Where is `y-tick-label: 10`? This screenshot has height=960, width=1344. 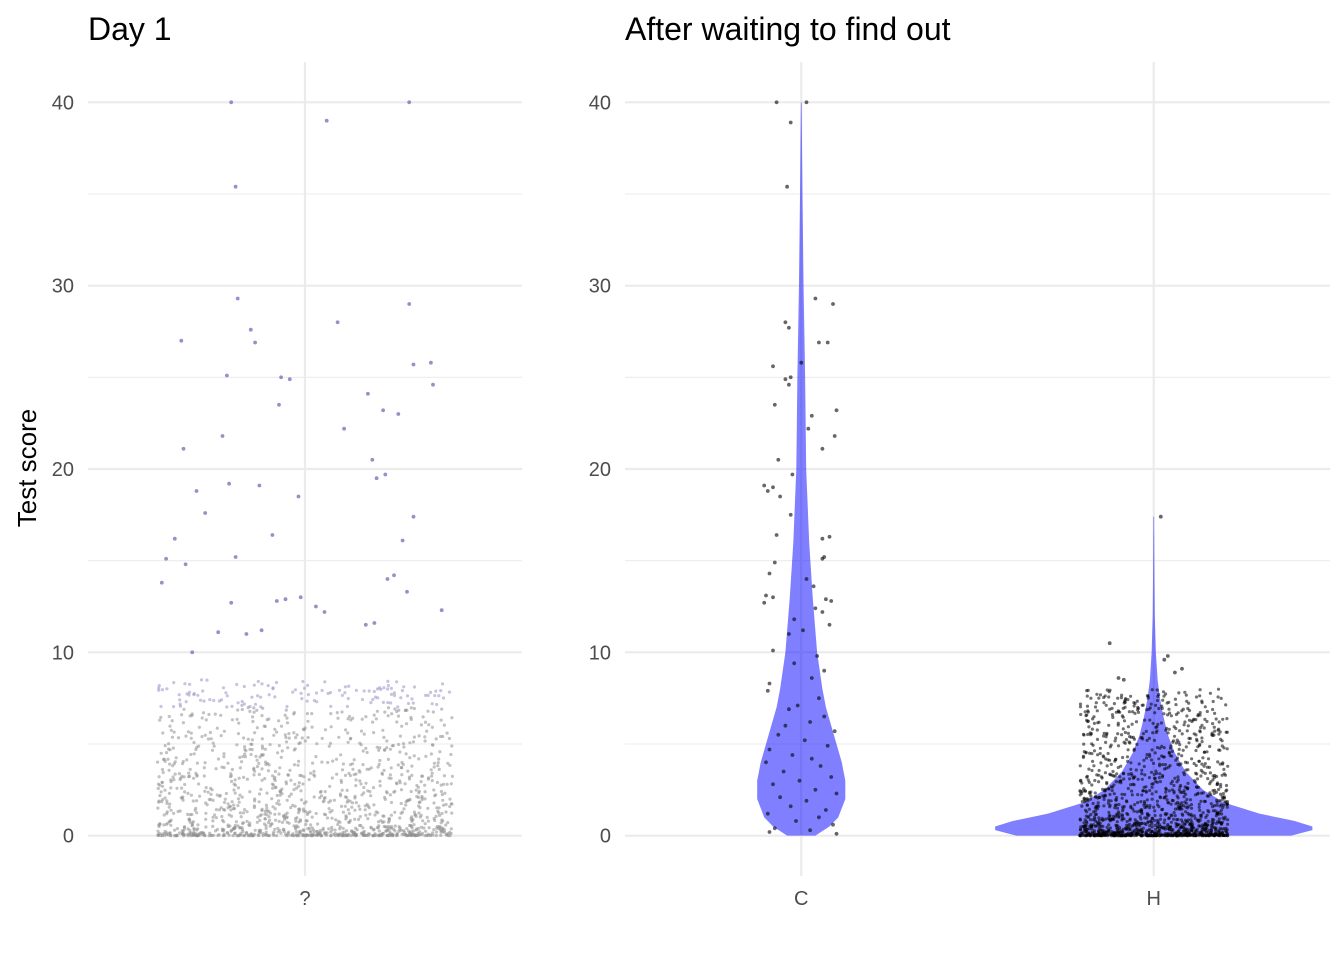 y-tick-label: 10 is located at coordinates (600, 653).